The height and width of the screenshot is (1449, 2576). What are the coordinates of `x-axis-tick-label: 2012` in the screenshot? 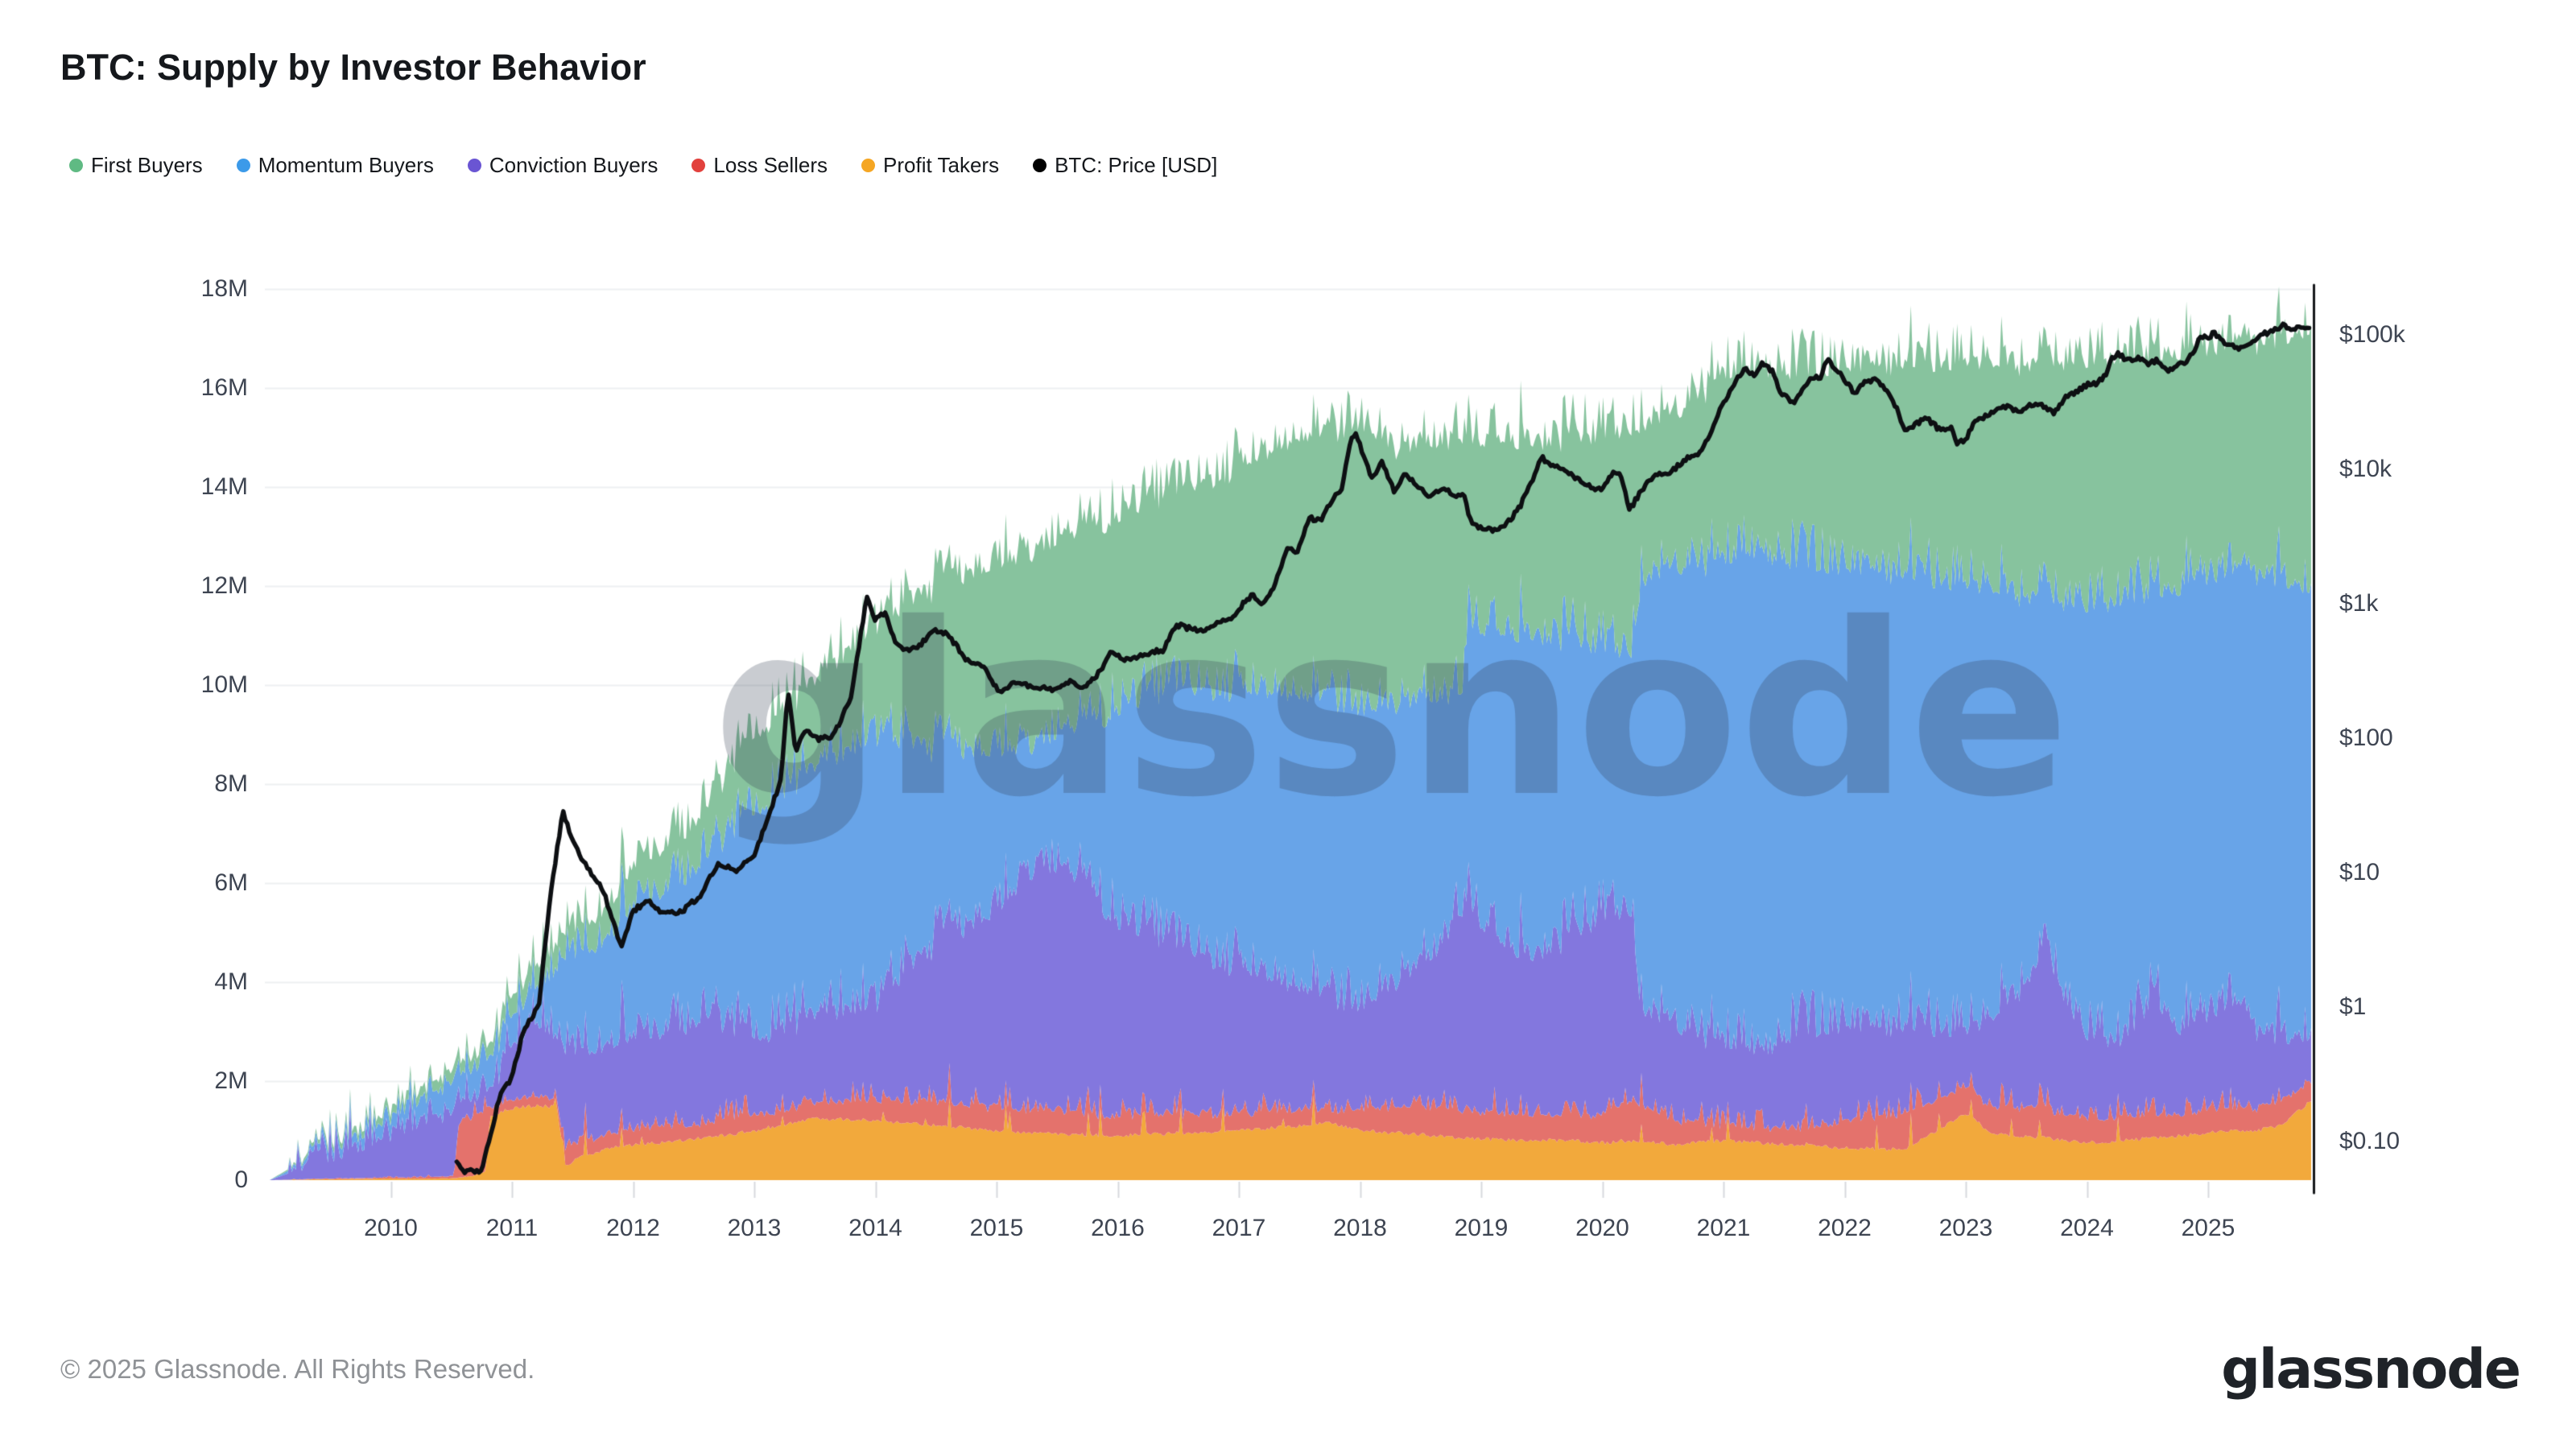 It's located at (633, 1228).